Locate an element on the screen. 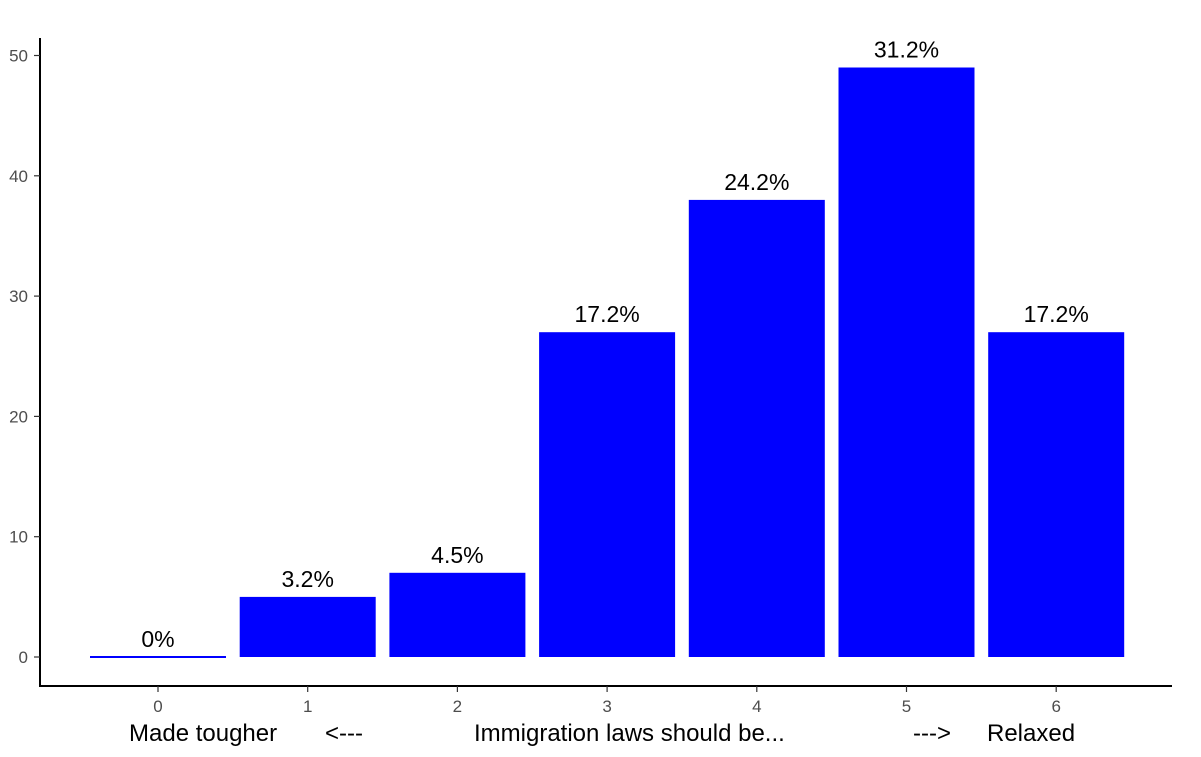 This screenshot has height=757, width=1201. x-ticks-group: 0 1 2 3 4 5 6 is located at coordinates (607, 701).